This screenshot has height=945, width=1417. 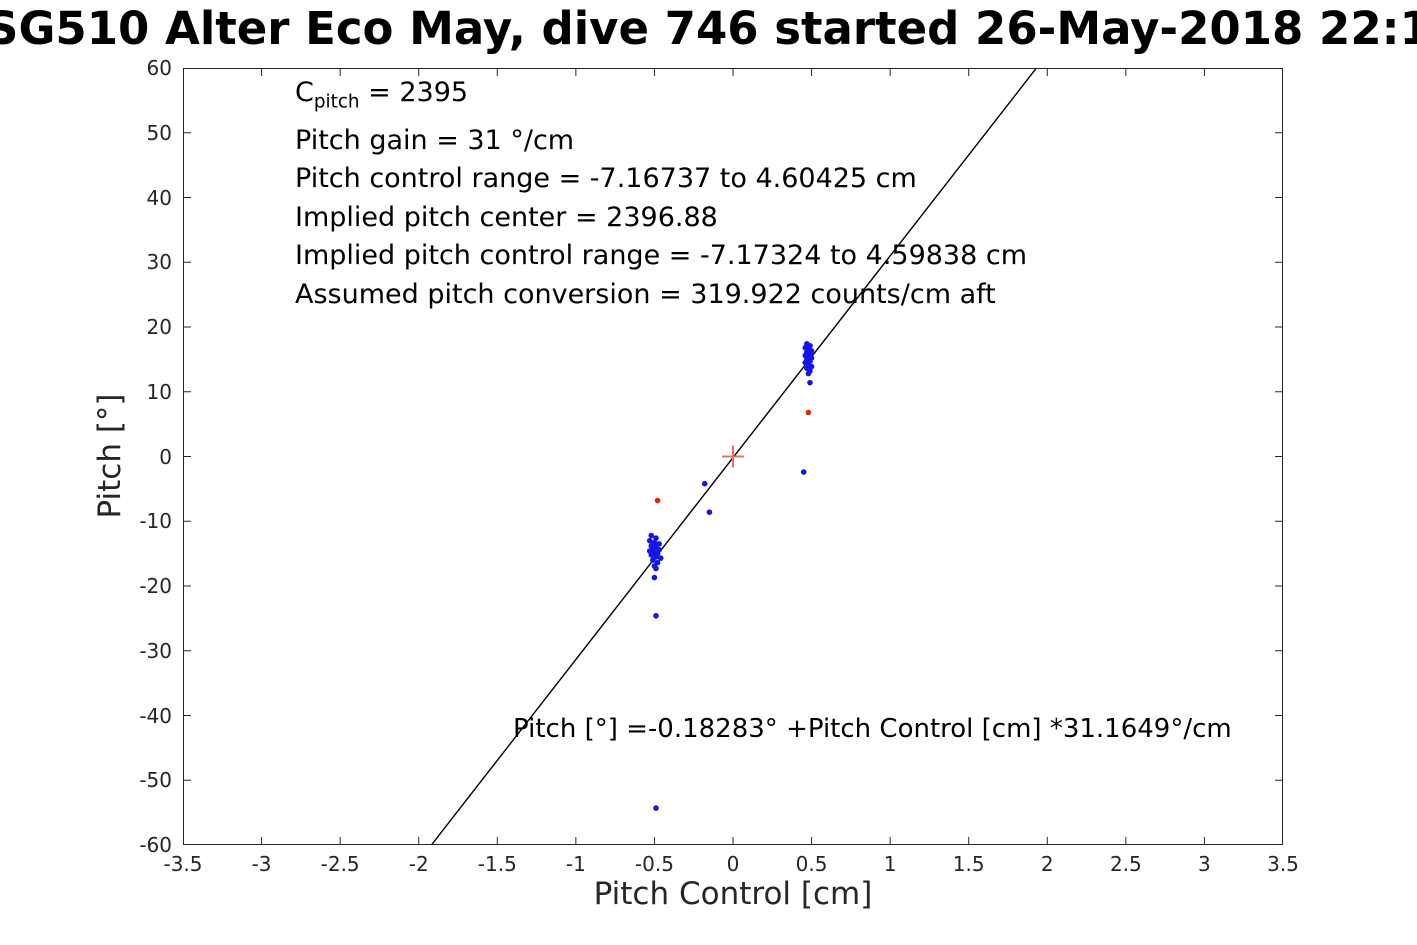 I want to click on y-tick-label: -20, so click(x=155, y=586).